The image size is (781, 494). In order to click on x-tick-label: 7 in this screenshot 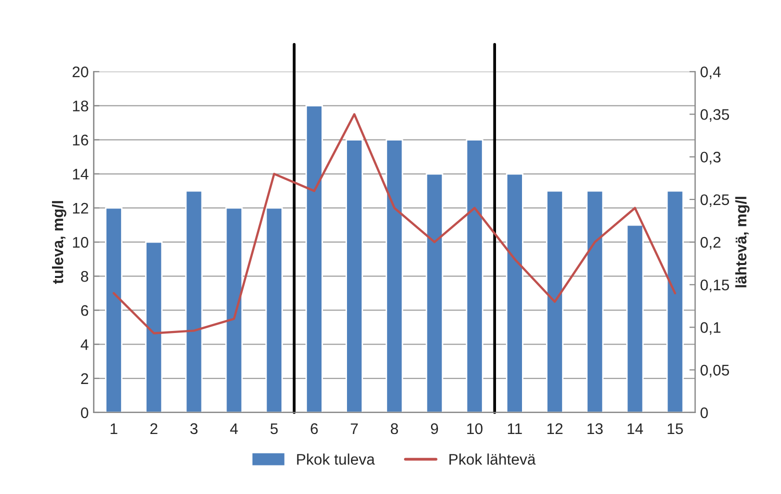, I will do `click(354, 428)`.